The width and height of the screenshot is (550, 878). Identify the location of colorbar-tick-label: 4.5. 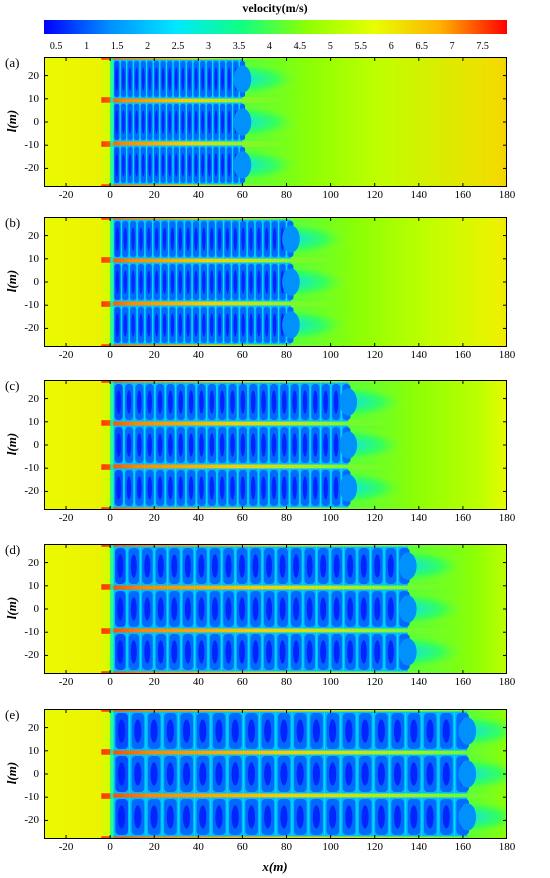
(300, 46).